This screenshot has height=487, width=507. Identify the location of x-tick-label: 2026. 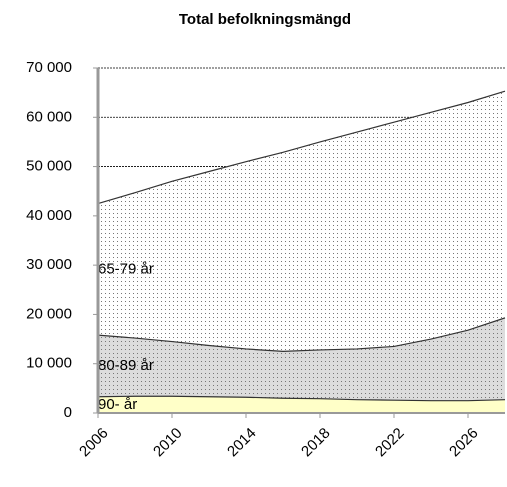
(464, 443).